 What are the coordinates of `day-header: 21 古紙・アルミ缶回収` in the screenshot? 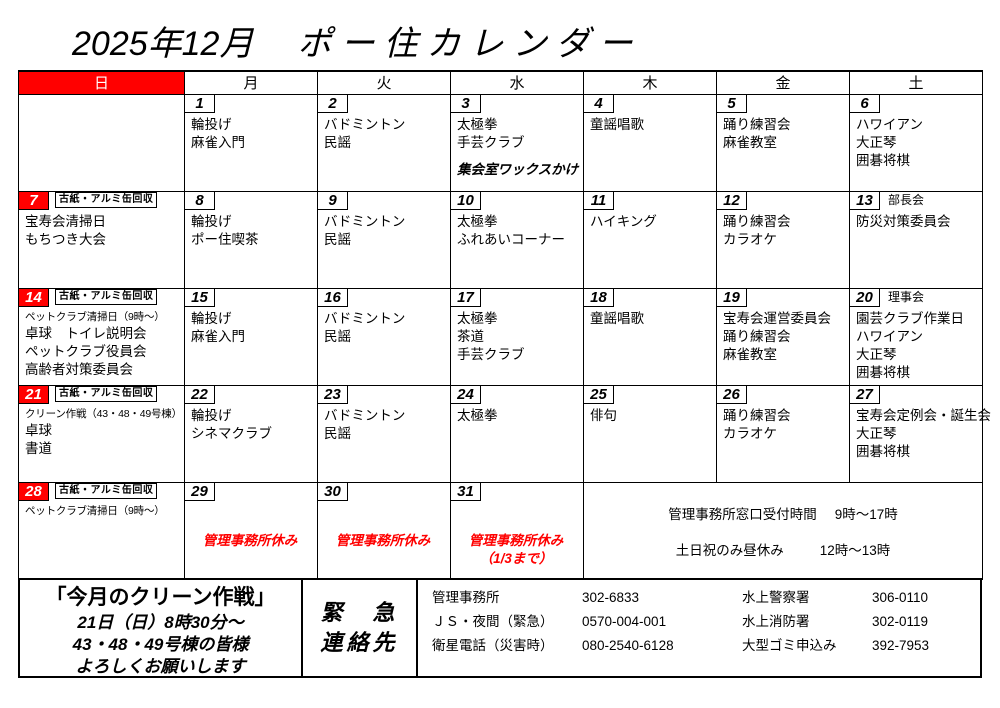 It's located at (101, 395).